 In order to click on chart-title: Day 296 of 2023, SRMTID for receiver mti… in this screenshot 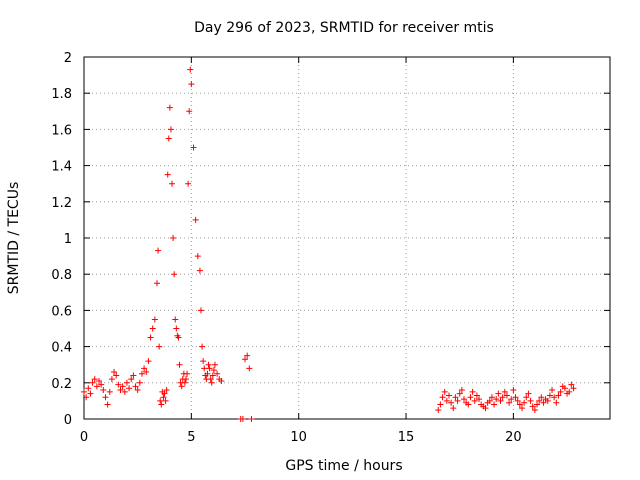, I will do `click(344, 28)`.